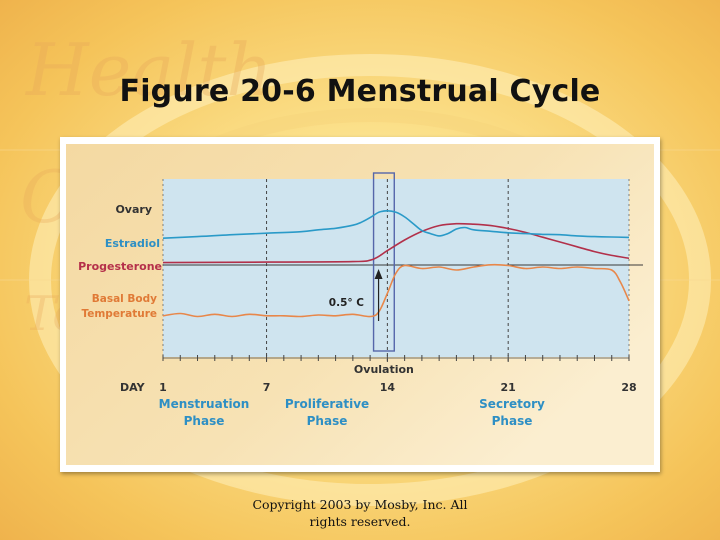  Describe the element at coordinates (378, 295) in the screenshot. I see `temp-change-arrow` at that location.